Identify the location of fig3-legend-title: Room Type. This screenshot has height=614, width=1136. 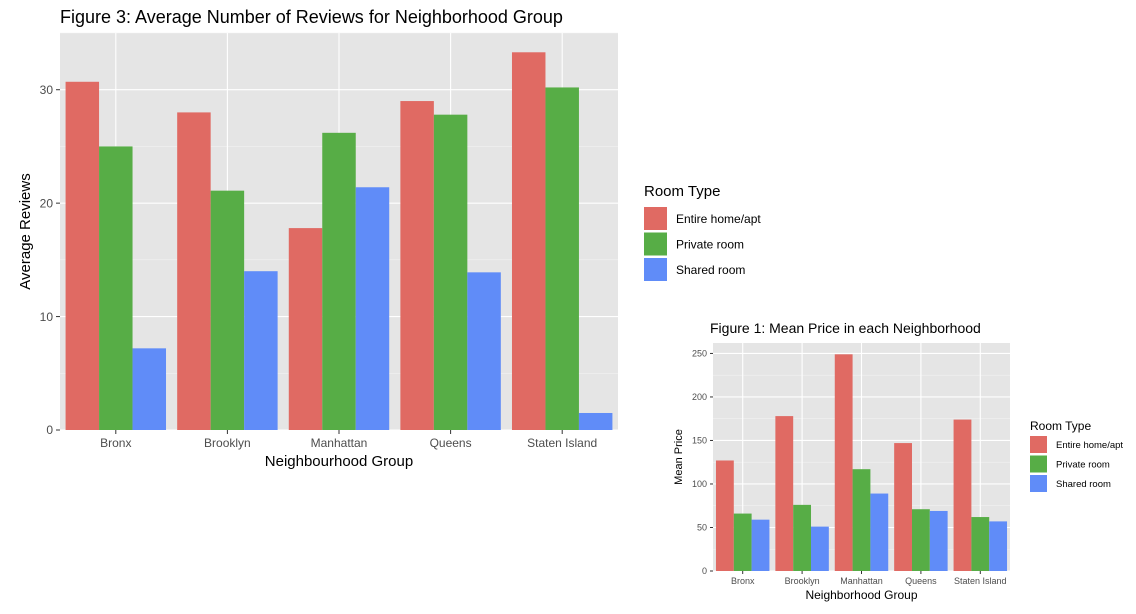
(682, 191).